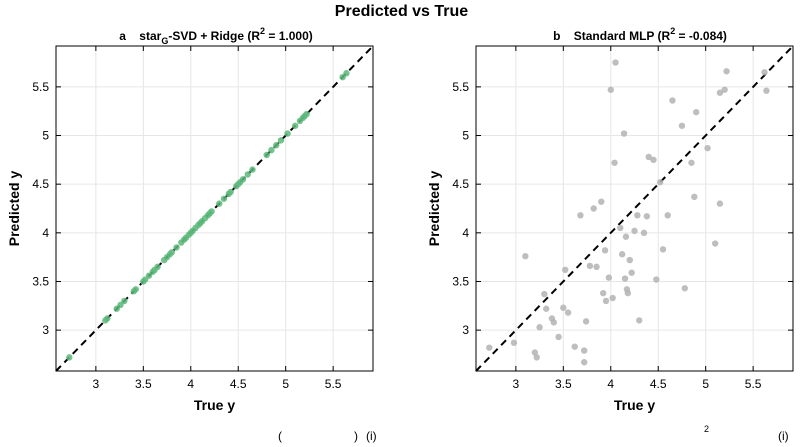  Describe the element at coordinates (701, 36) in the screenshot. I see `panel-b-title-post: = -0.084)` at that location.